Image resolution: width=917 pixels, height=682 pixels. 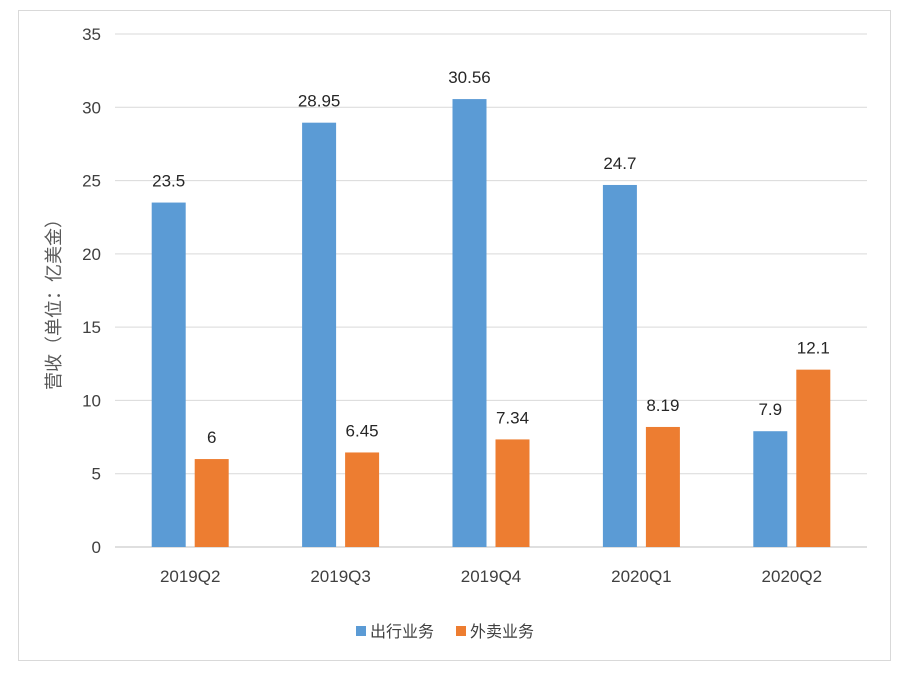 I want to click on data-label: 23.5, so click(x=168, y=181).